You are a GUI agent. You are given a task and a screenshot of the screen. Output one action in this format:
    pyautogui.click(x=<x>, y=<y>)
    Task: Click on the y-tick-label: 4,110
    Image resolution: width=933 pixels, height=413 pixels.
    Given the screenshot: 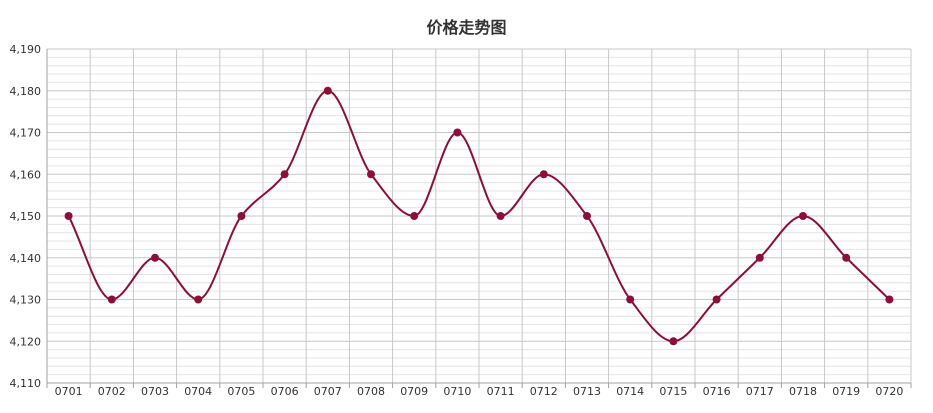 What is the action you would take?
    pyautogui.click(x=26, y=383)
    